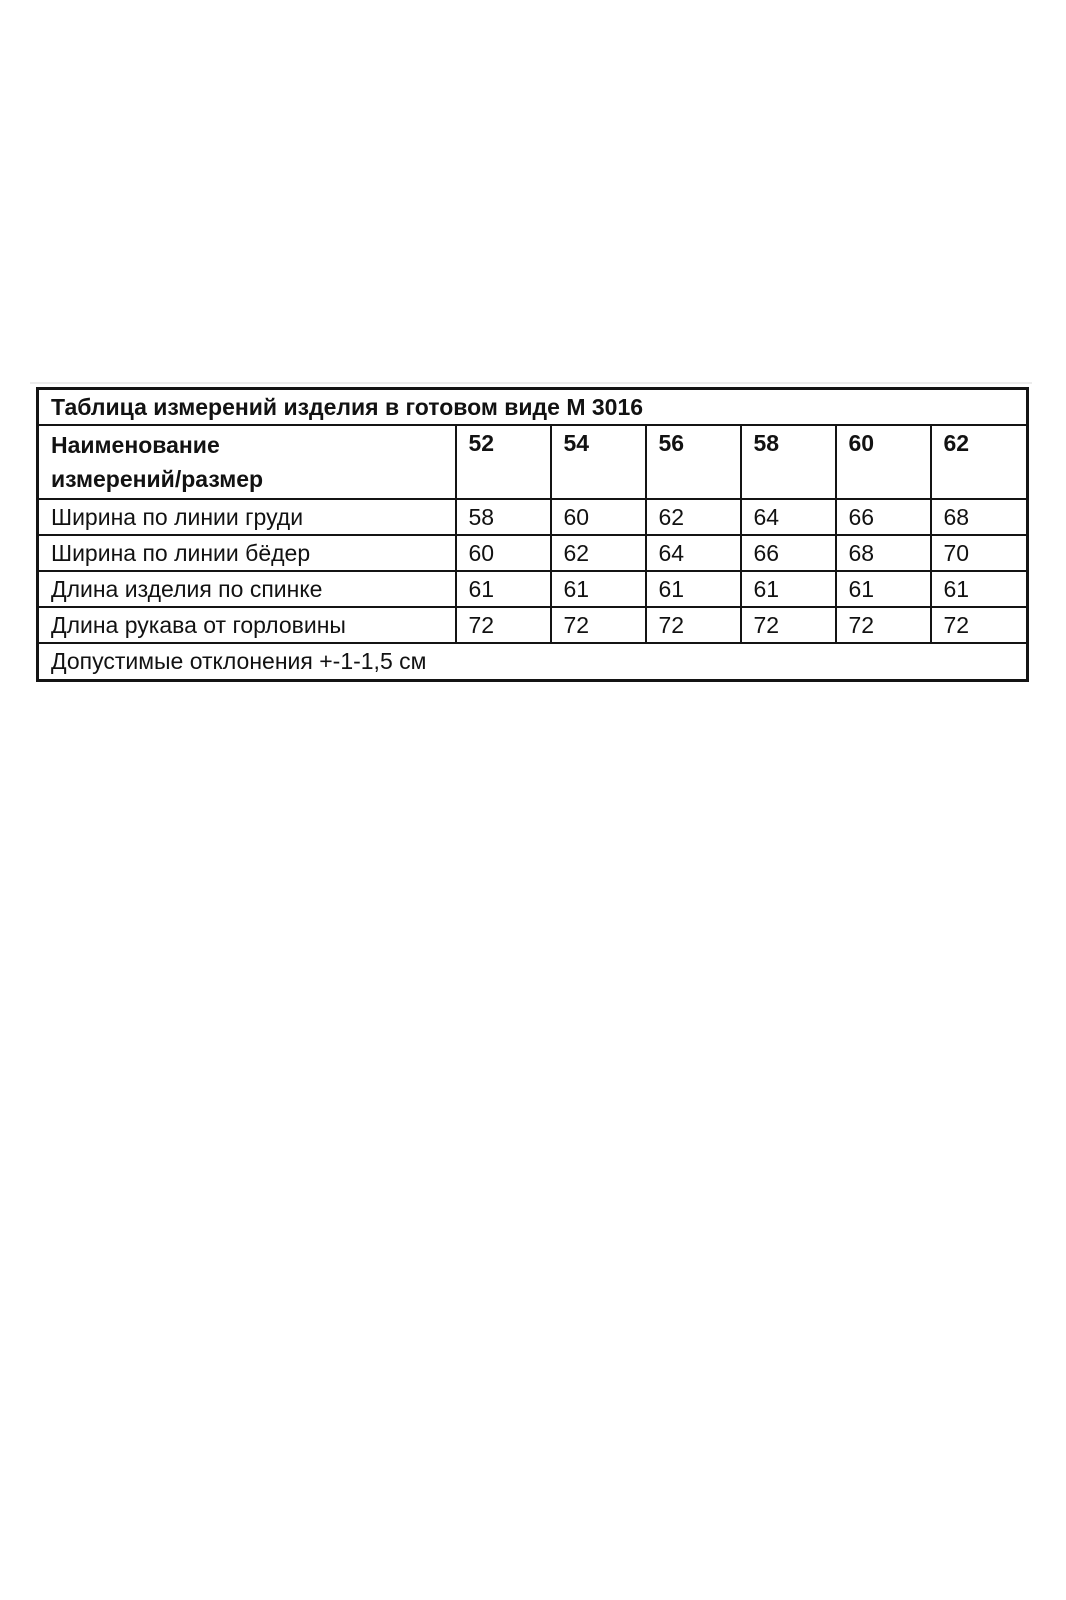 Image resolution: width=1066 pixels, height=1600 pixels. What do you see at coordinates (598, 462) in the screenshot?
I see `header-size-54: 54` at bounding box center [598, 462].